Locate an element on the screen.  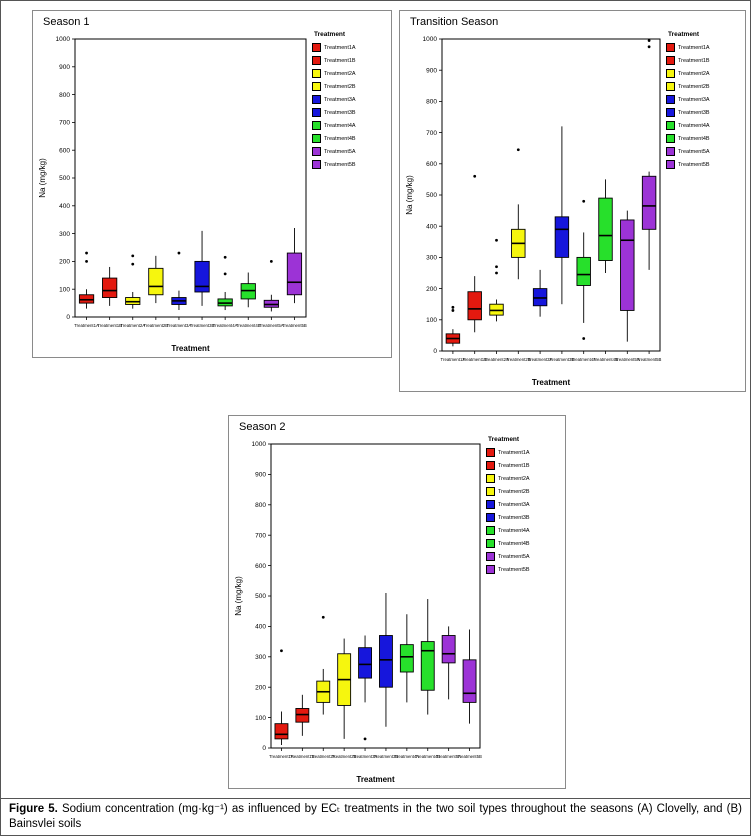
svg-text: Treatment is located at coordinates (375, 779).